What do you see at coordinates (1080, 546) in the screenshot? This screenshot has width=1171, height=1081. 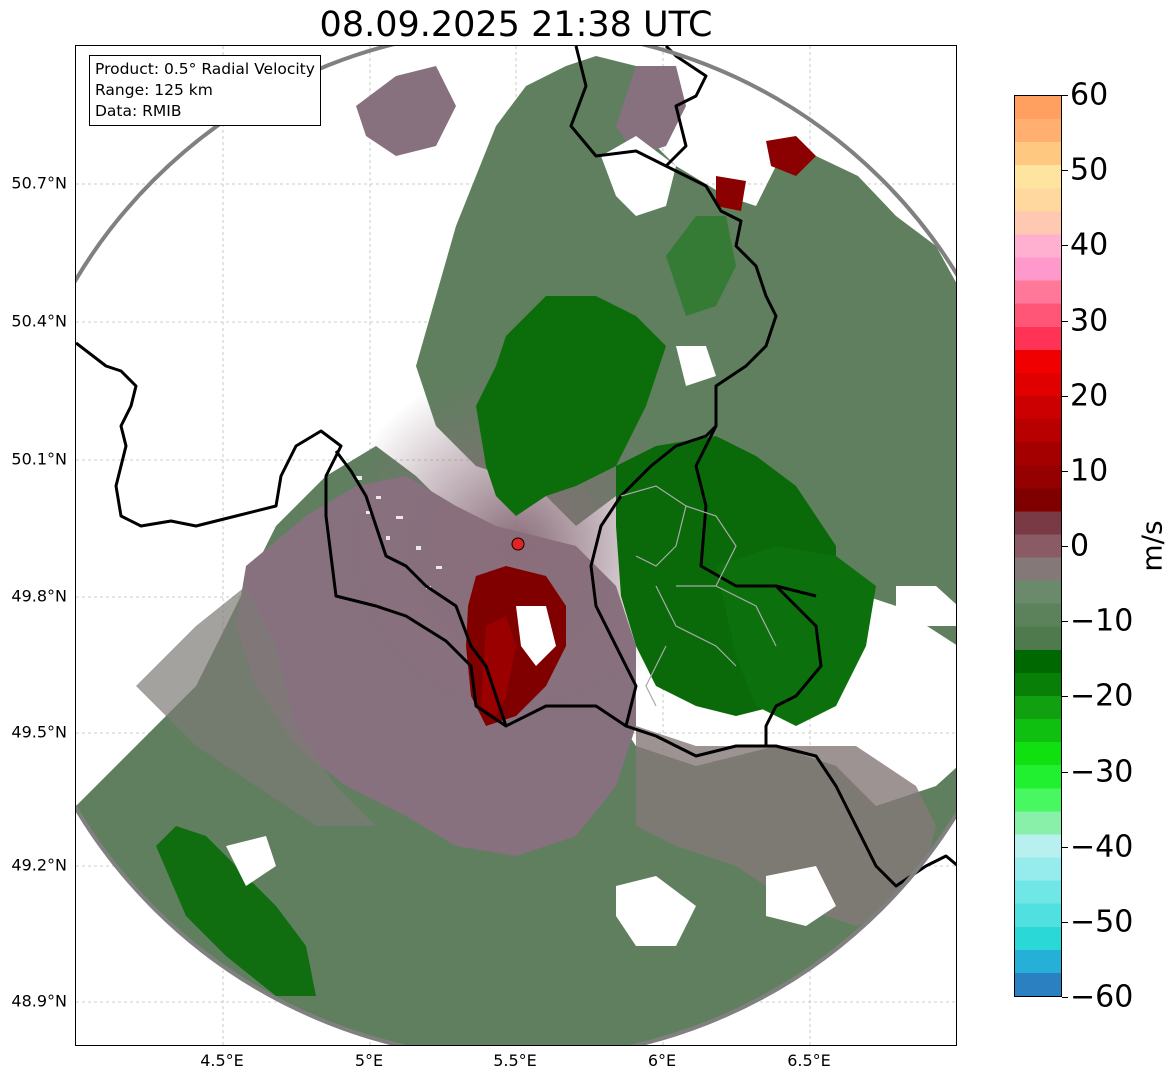 I see `colorbar-tick-label: 0` at bounding box center [1080, 546].